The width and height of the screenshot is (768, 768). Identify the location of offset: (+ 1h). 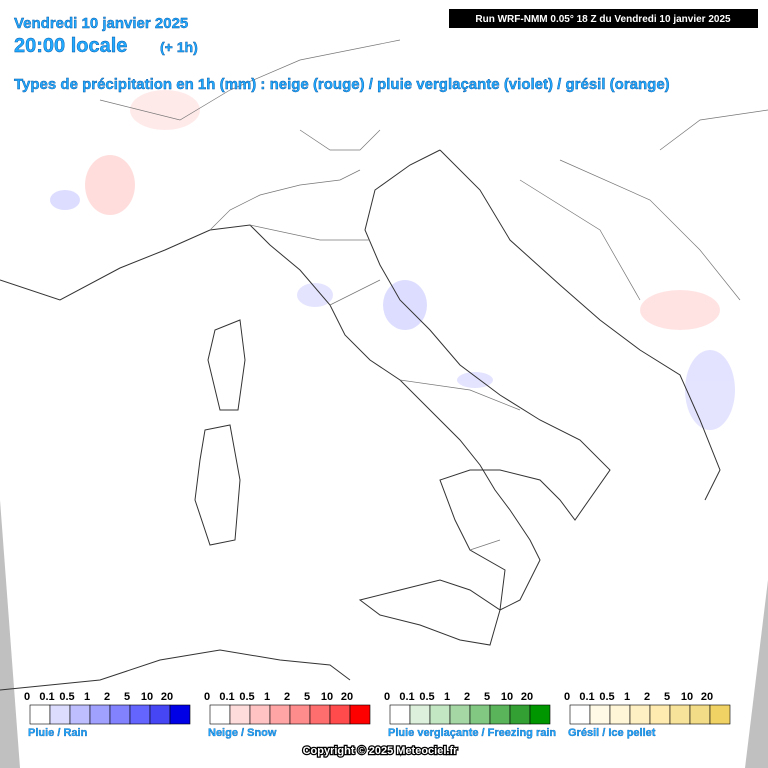
(179, 47).